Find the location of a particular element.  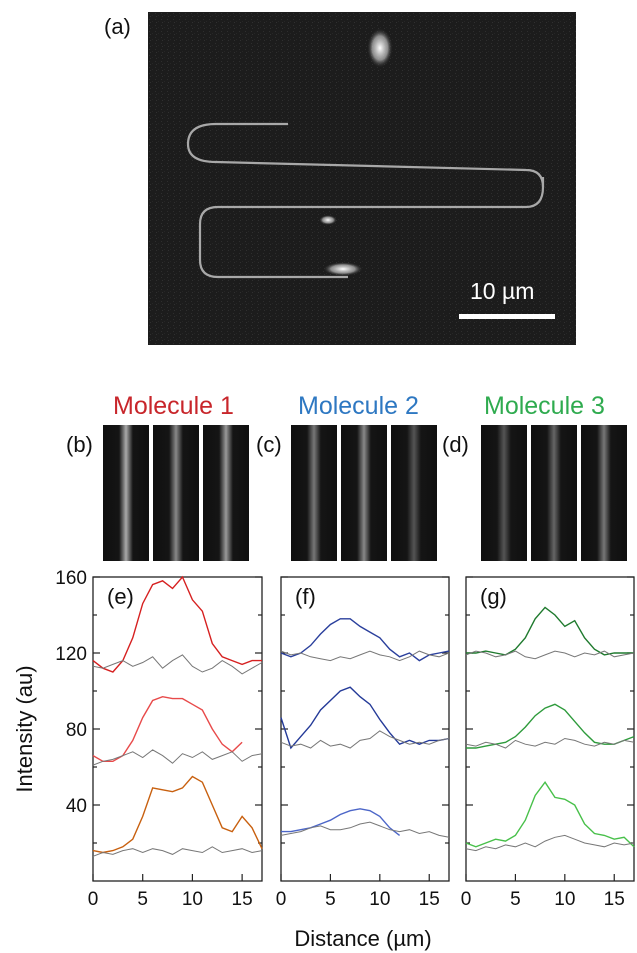

bright-spot-bottom is located at coordinates (343, 269).